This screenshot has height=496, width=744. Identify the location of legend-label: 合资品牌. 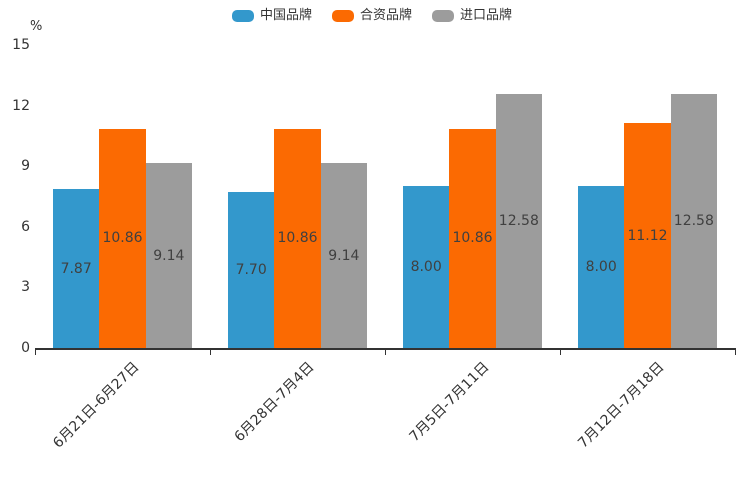
(385, 15).